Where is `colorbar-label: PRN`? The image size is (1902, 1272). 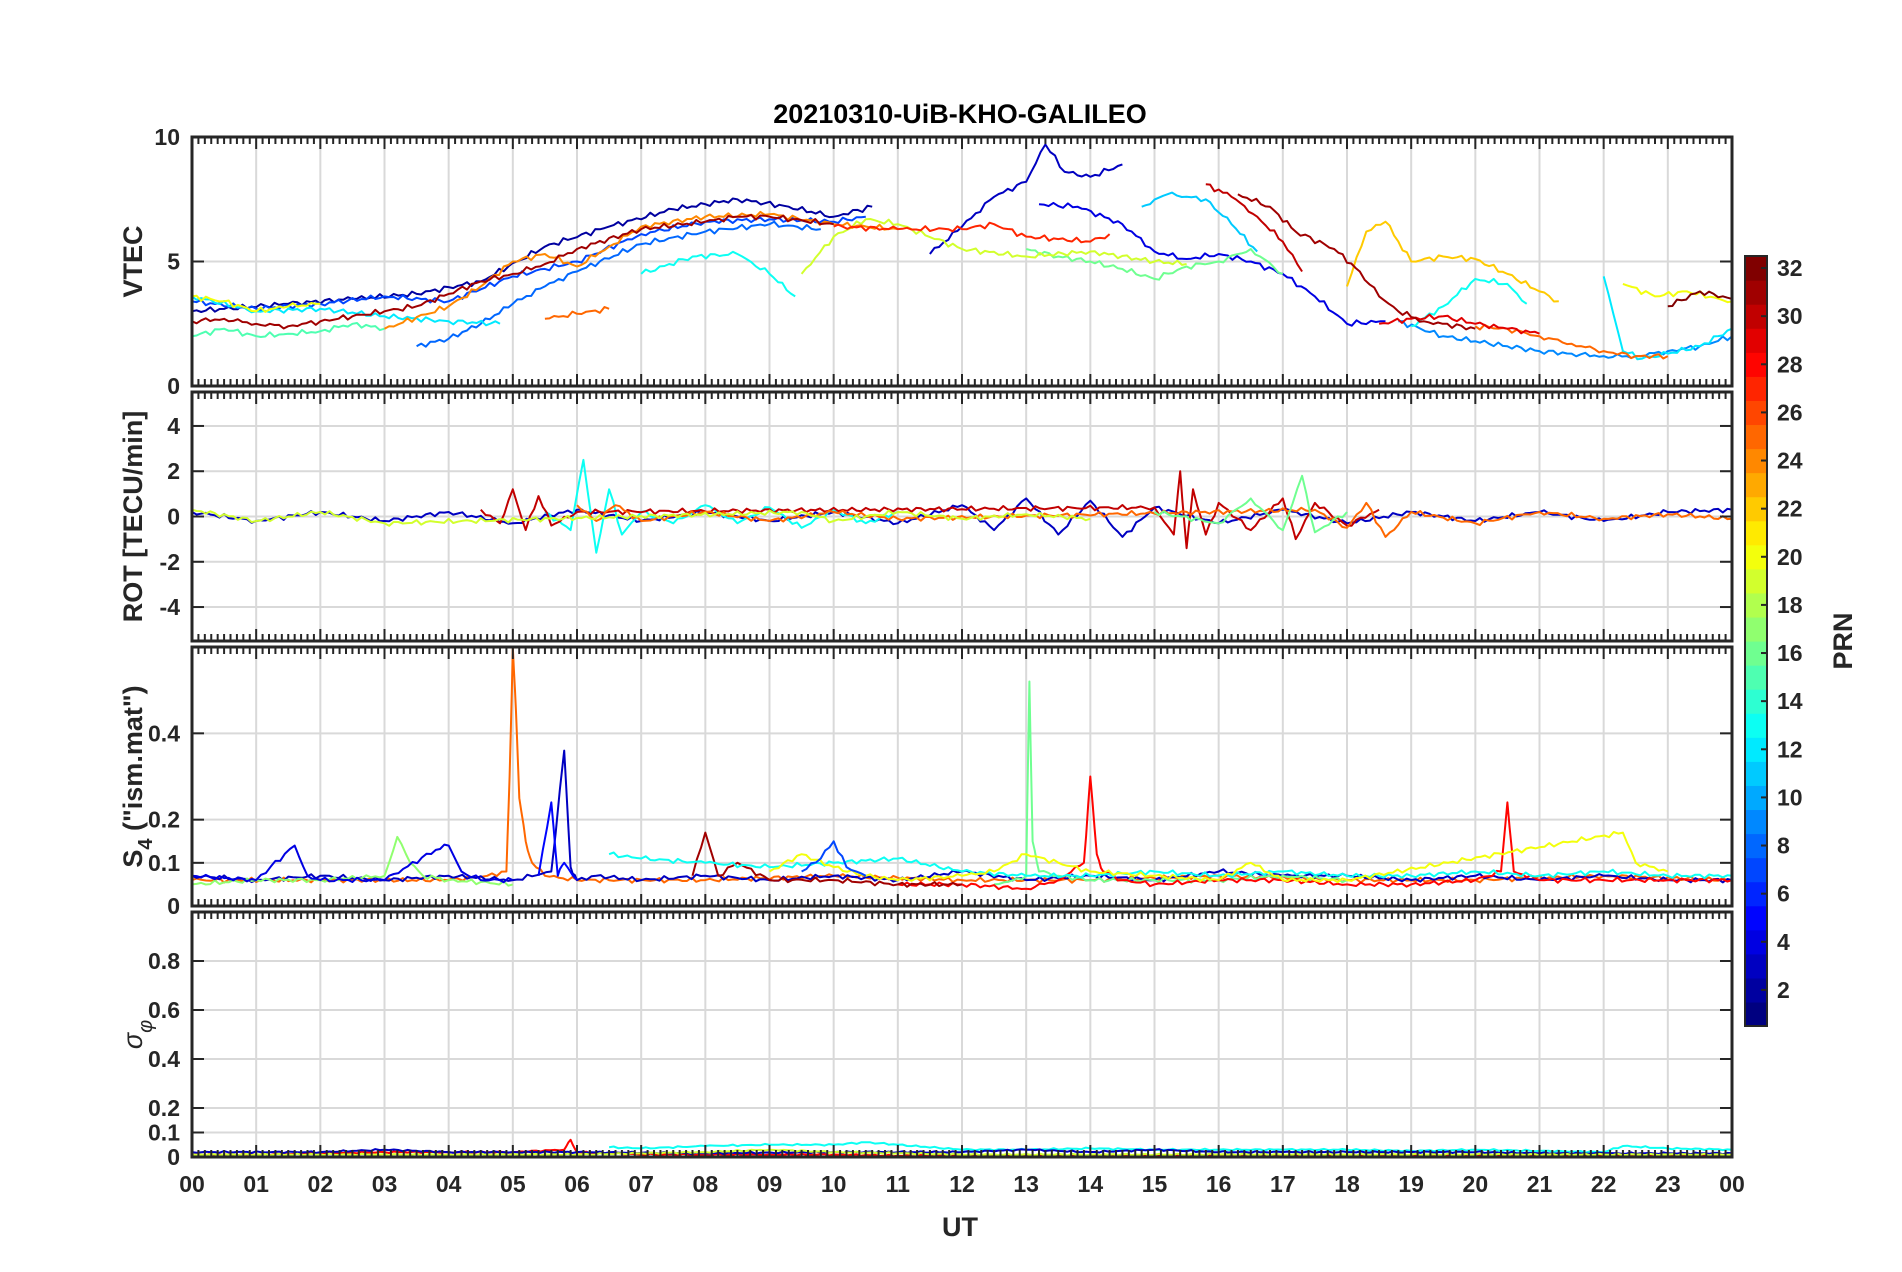 colorbar-label: PRN is located at coordinates (1843, 640).